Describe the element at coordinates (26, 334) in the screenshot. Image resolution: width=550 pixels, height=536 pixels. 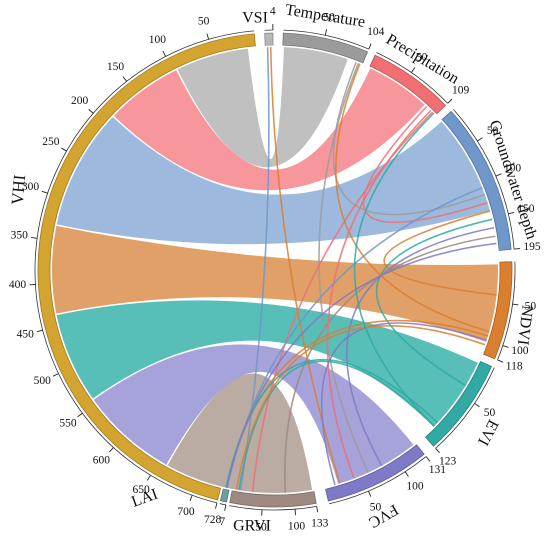
I see `tick-label-vhi-450: 450` at that location.